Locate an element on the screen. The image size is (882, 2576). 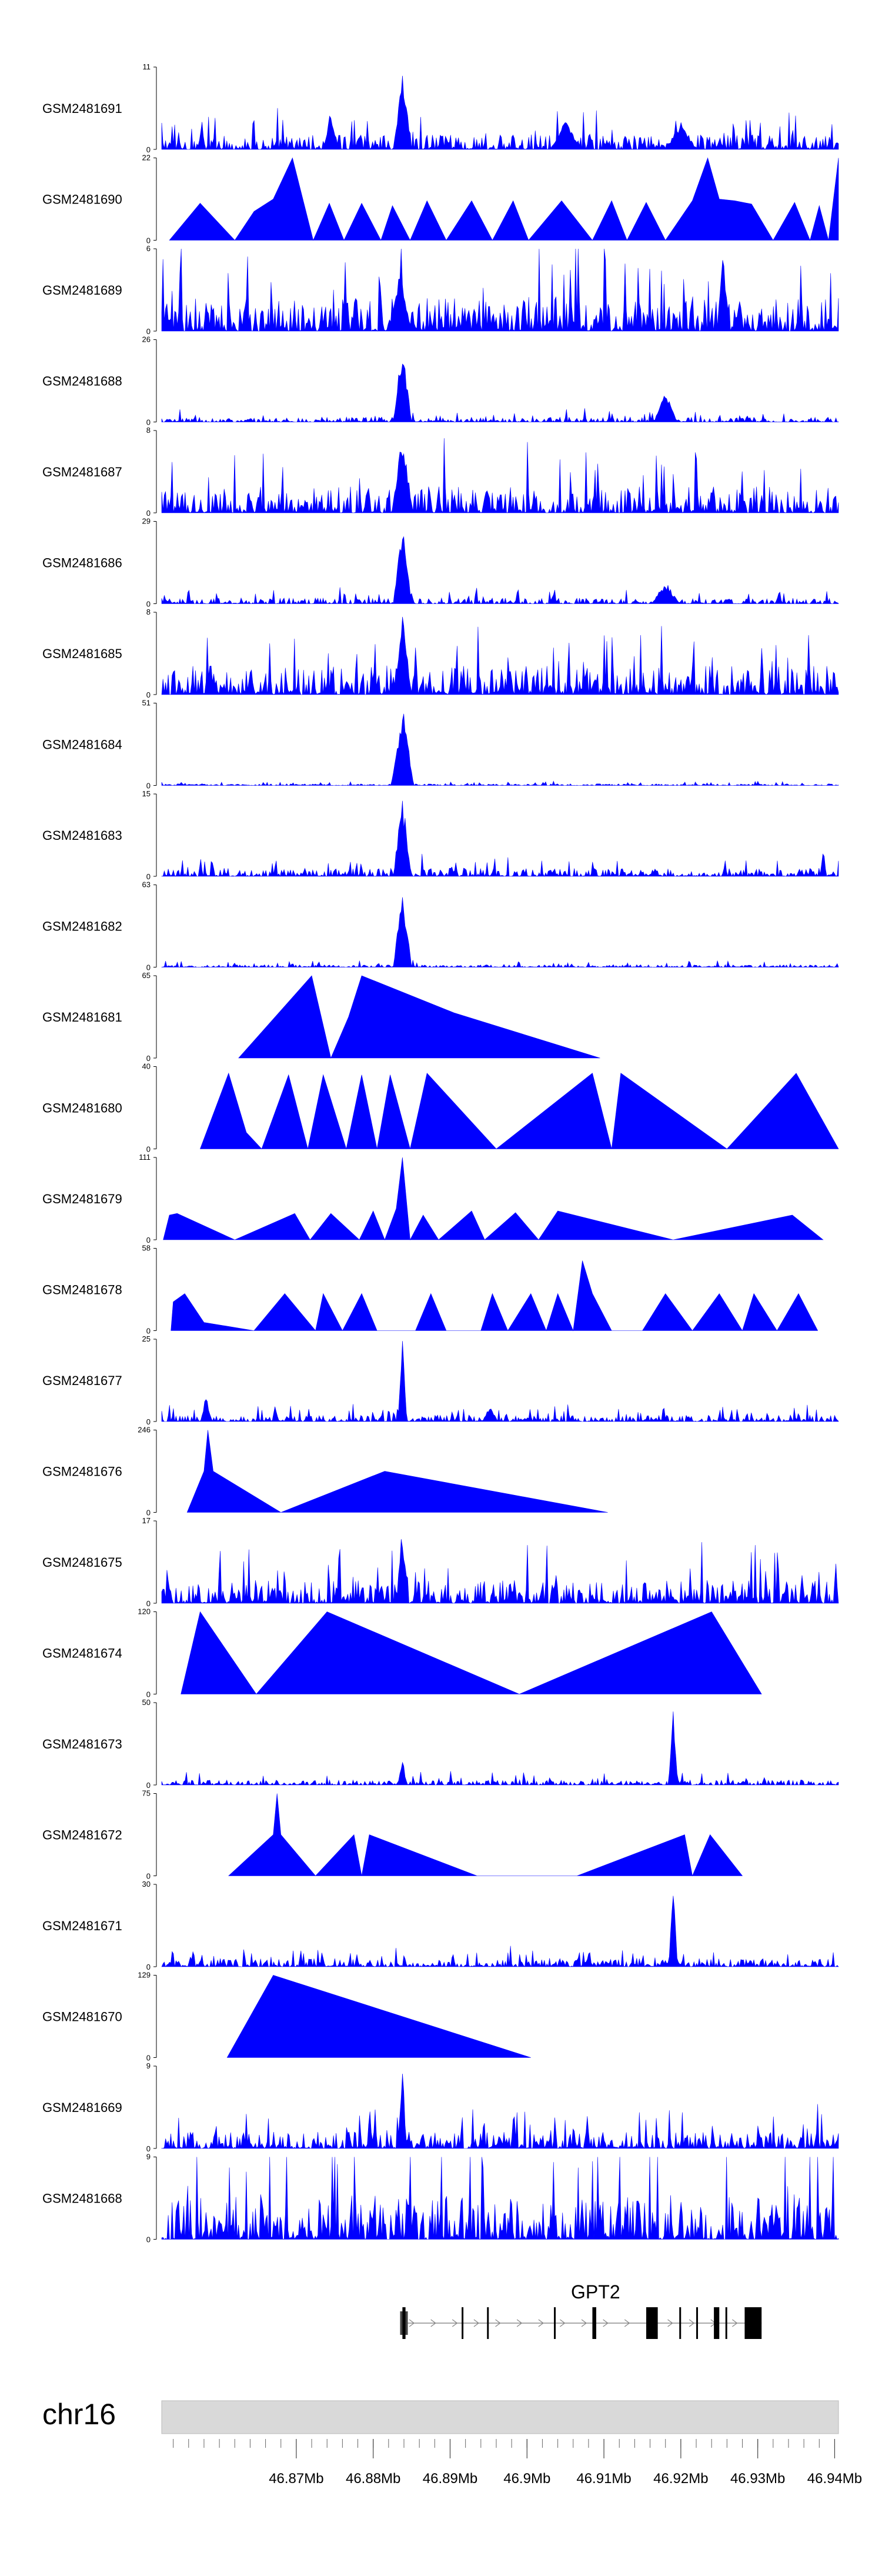
axis-tick-label: 46.92Mb is located at coordinates (680, 2479).